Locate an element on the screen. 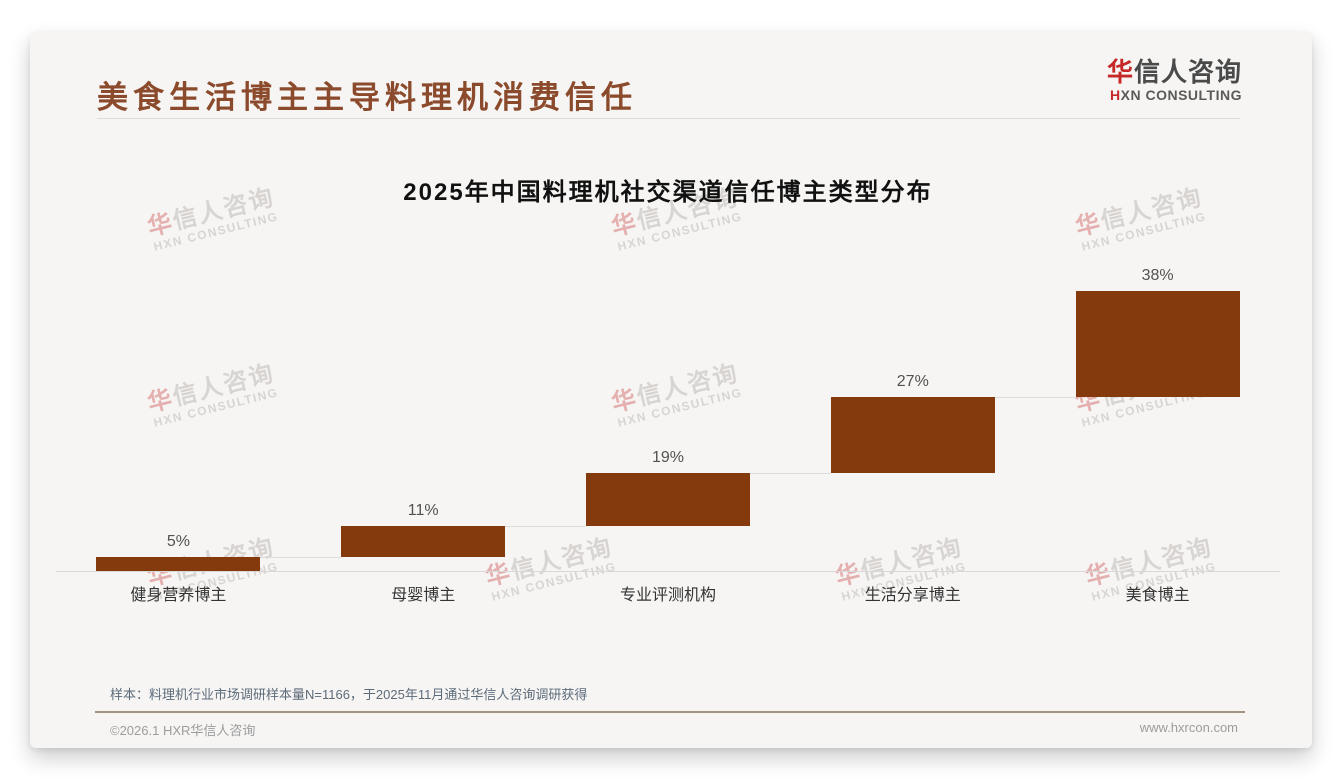 The width and height of the screenshot is (1340, 780). footer-divider is located at coordinates (670, 712).